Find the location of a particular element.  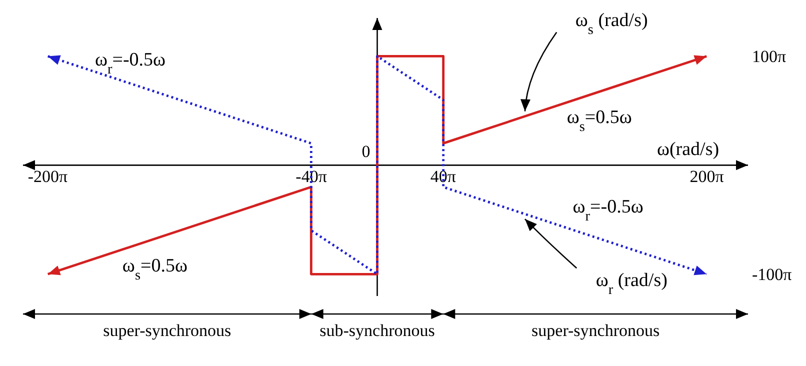

y-tick-label: 100π is located at coordinates (769, 56).